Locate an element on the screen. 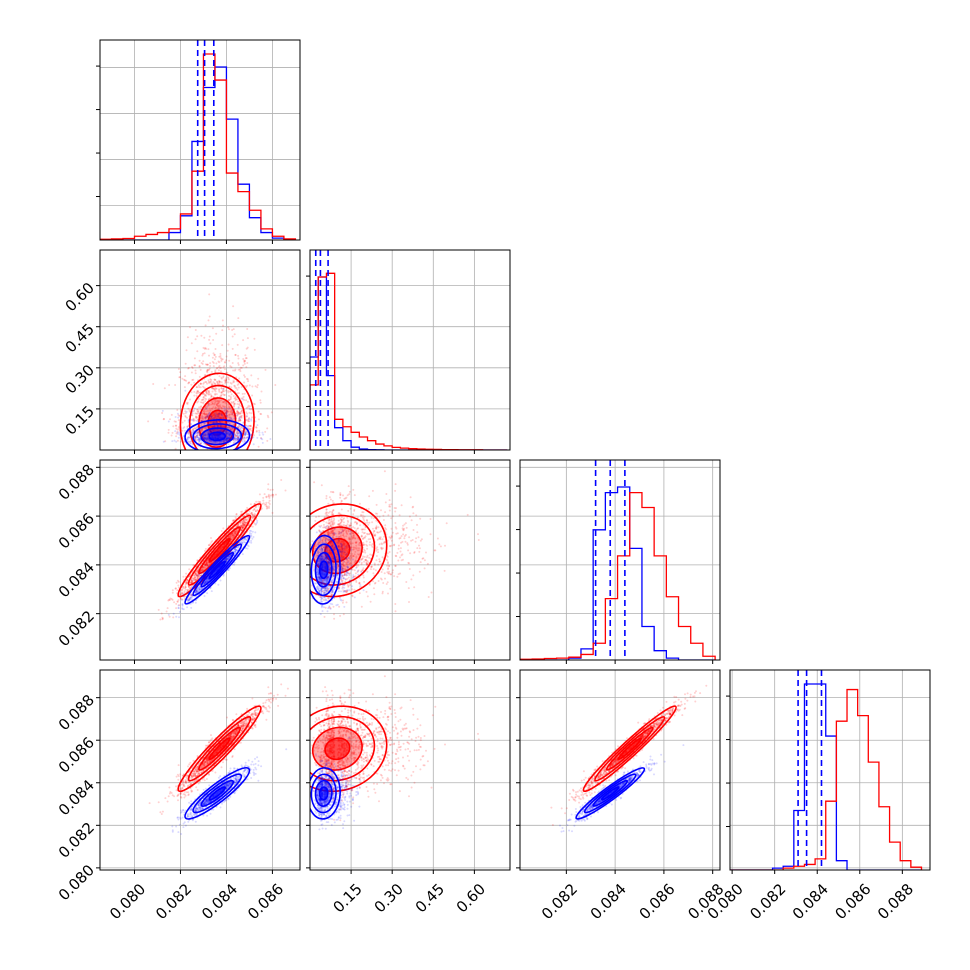  histogram-panel-3: 0.080 0.082 0.084 0.086 0.088 is located at coordinates (817, 796).